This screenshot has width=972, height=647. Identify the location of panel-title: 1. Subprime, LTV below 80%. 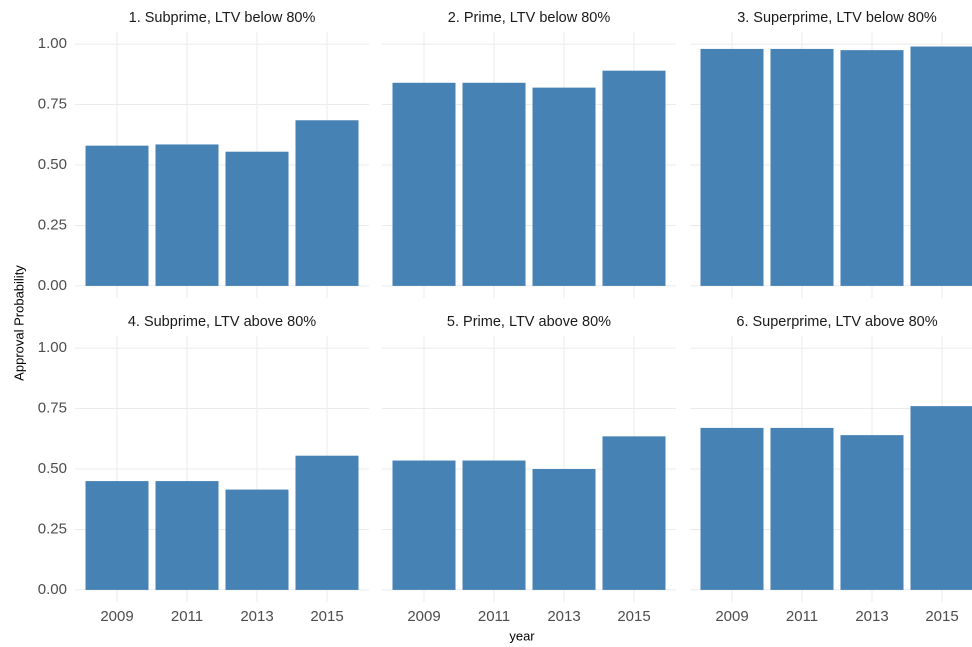
(222, 18).